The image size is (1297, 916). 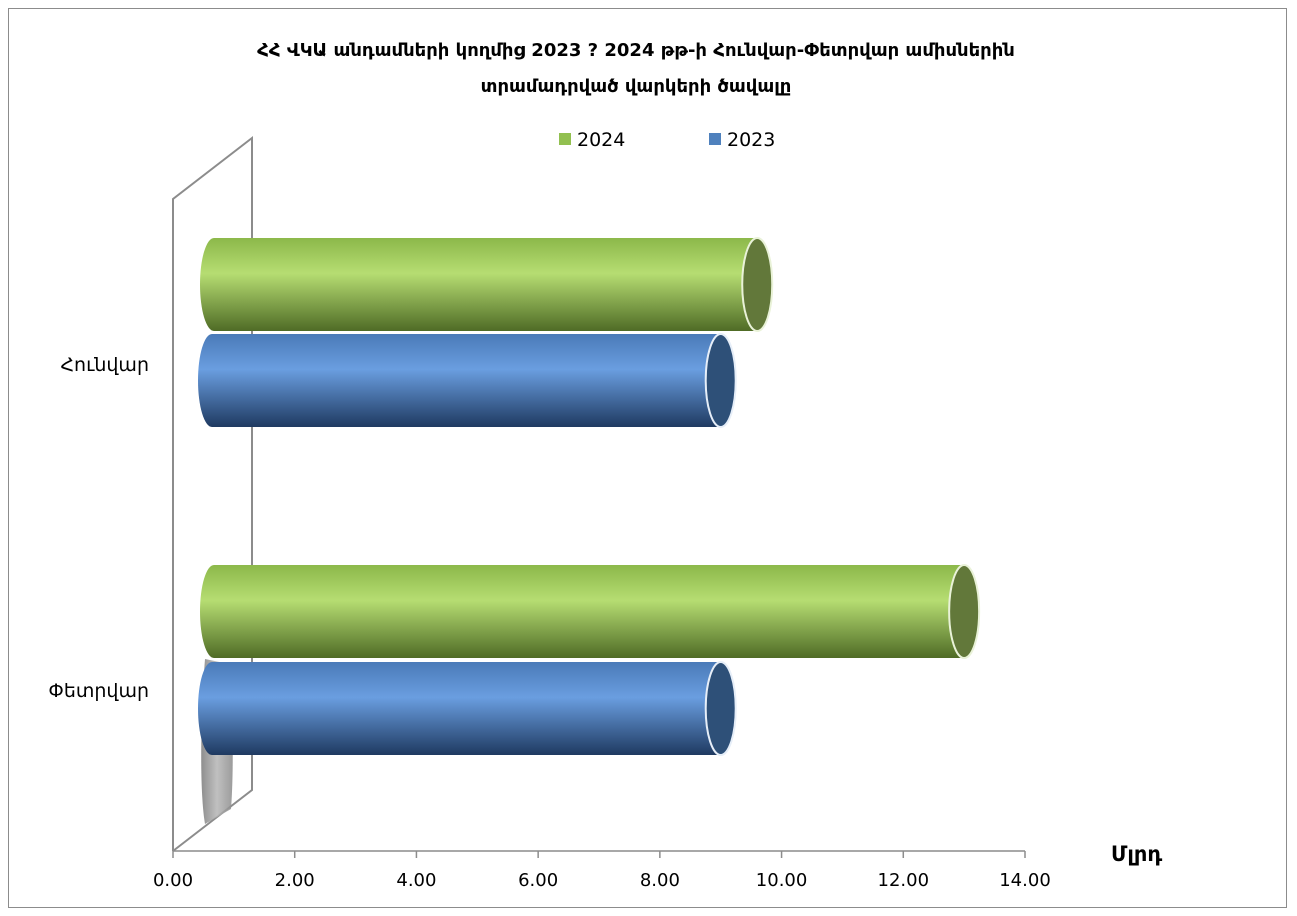 I want to click on x-tick-label-5: 10.00, so click(x=782, y=880).